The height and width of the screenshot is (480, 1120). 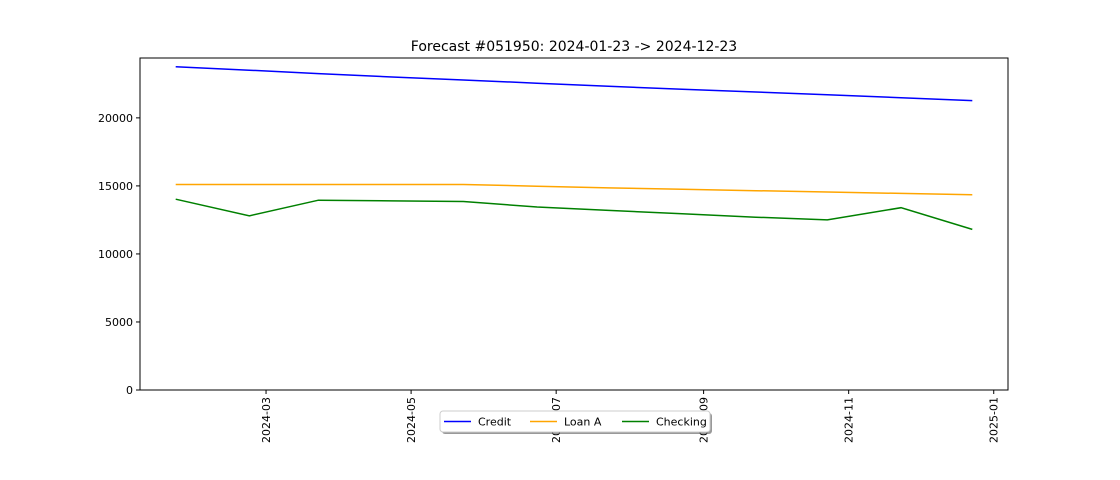 What do you see at coordinates (411, 420) in the screenshot?
I see `x-tick-label: 2024-05` at bounding box center [411, 420].